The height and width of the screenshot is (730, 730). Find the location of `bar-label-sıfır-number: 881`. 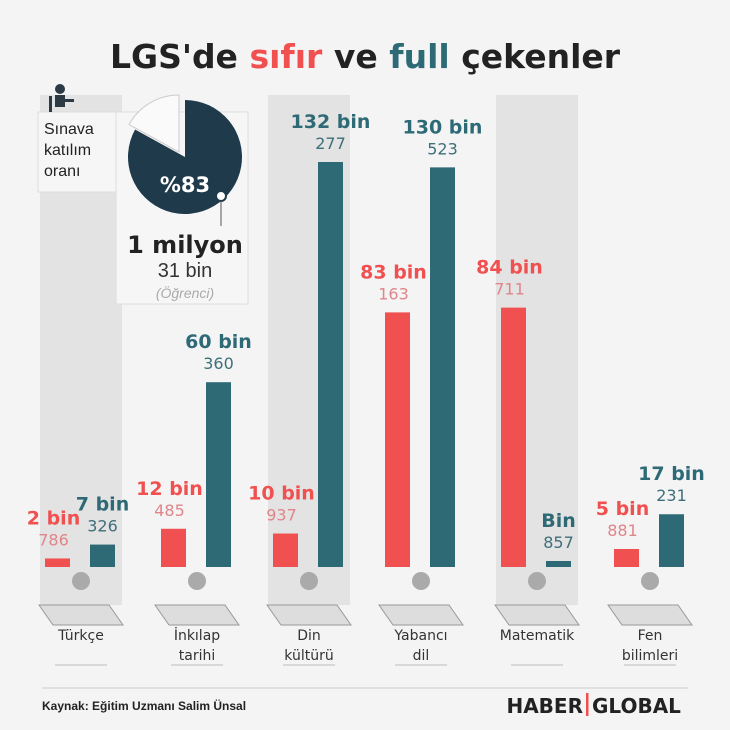

bar-label-sıfır-number: 881 is located at coordinates (622, 530).